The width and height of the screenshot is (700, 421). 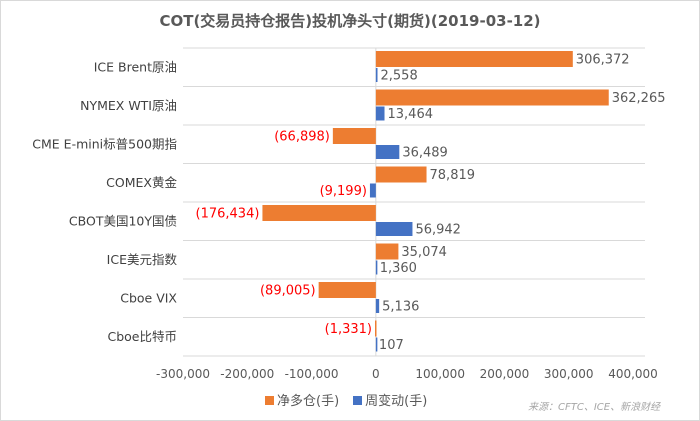 What do you see at coordinates (594, 407) in the screenshot?
I see `source-note: 来源：CFTC、ICE、新浪财经` at bounding box center [594, 407].